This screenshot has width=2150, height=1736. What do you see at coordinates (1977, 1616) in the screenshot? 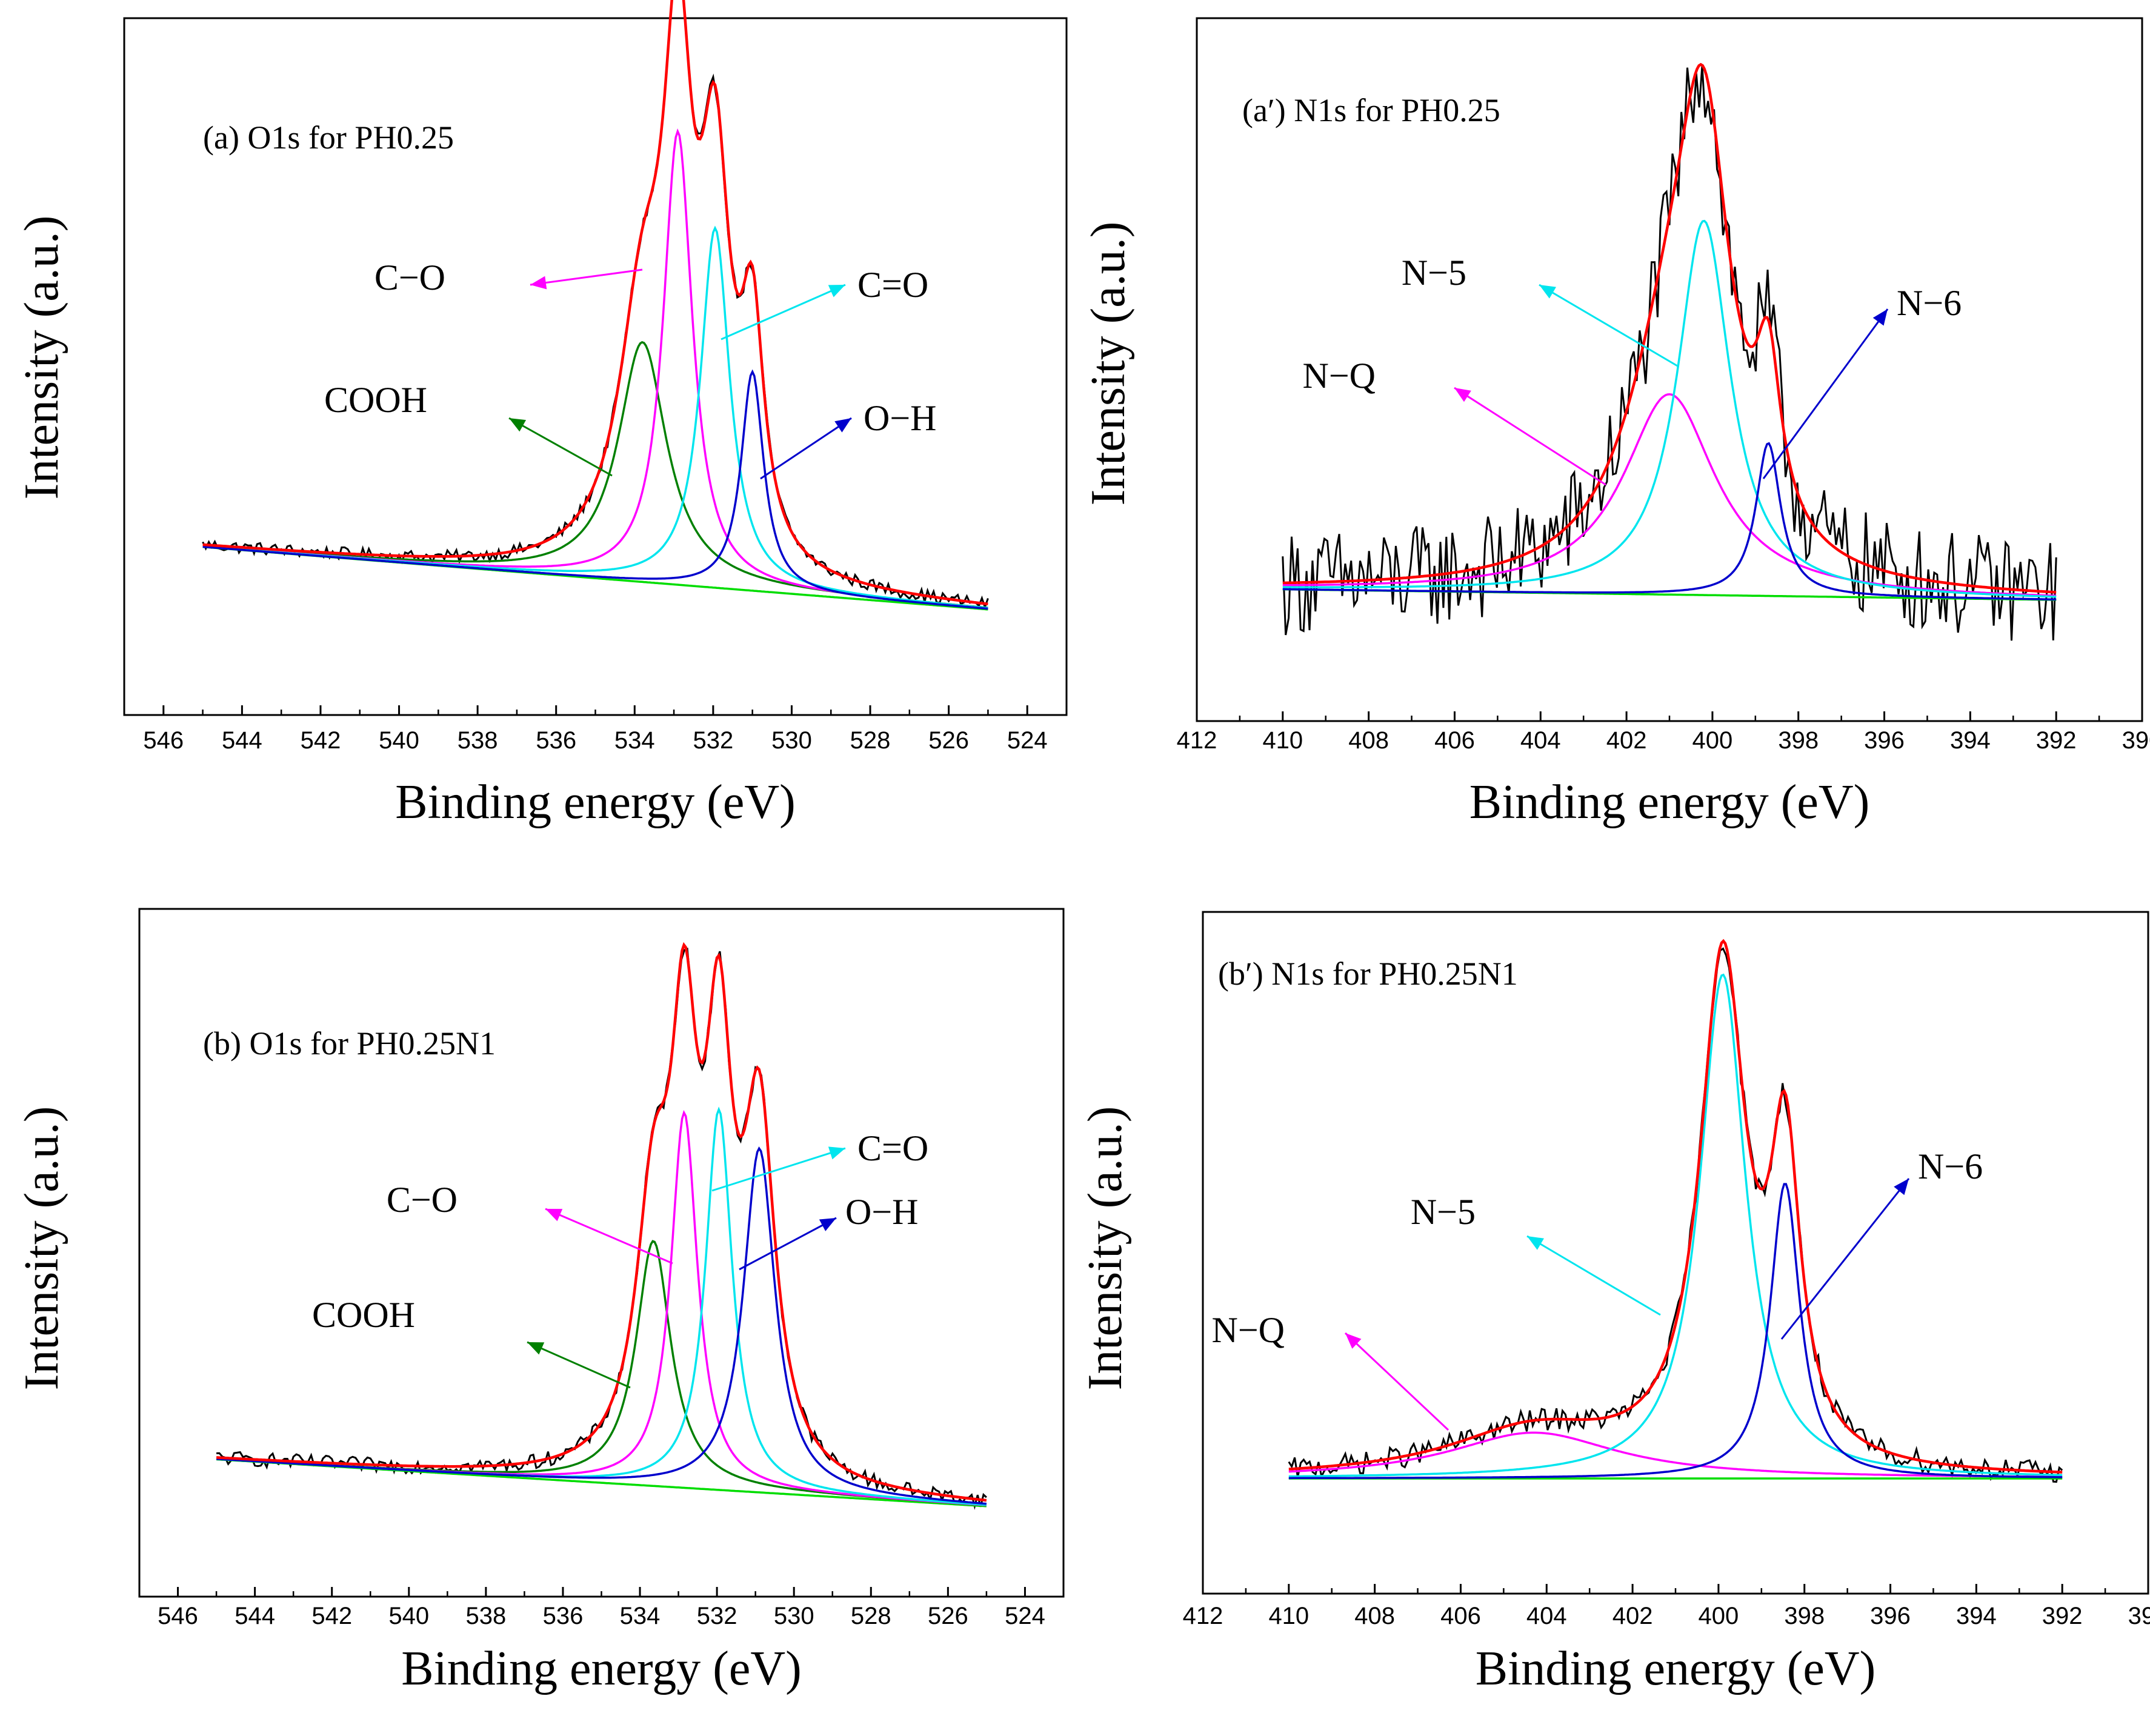
I see `x-tick-label: 394` at bounding box center [1977, 1616].